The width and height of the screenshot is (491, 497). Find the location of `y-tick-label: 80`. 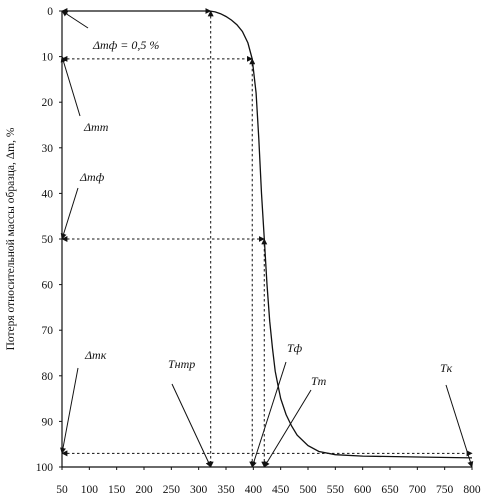

y-tick-label: 80 is located at coordinates (48, 377).